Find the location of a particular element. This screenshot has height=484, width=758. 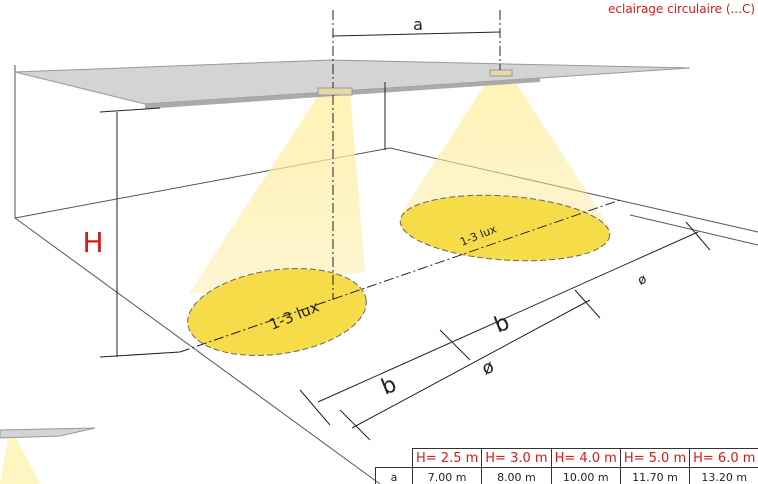

table-cell is located at coordinates (394, 458).